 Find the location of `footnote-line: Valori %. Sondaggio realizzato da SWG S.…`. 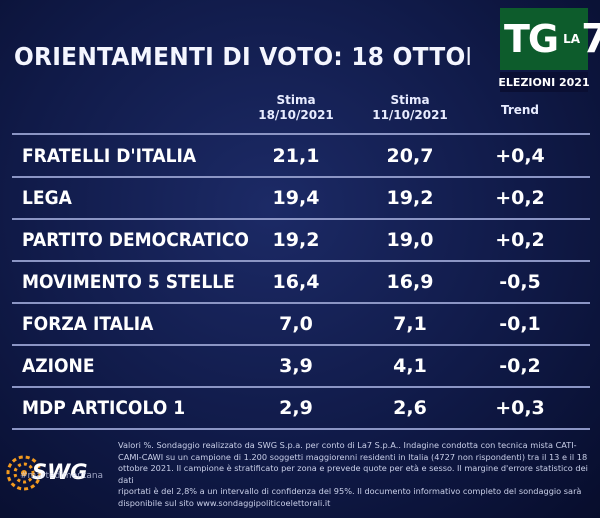

footnote-line: Valori %. Sondaggio realizzato da SWG S.… is located at coordinates (347, 445).